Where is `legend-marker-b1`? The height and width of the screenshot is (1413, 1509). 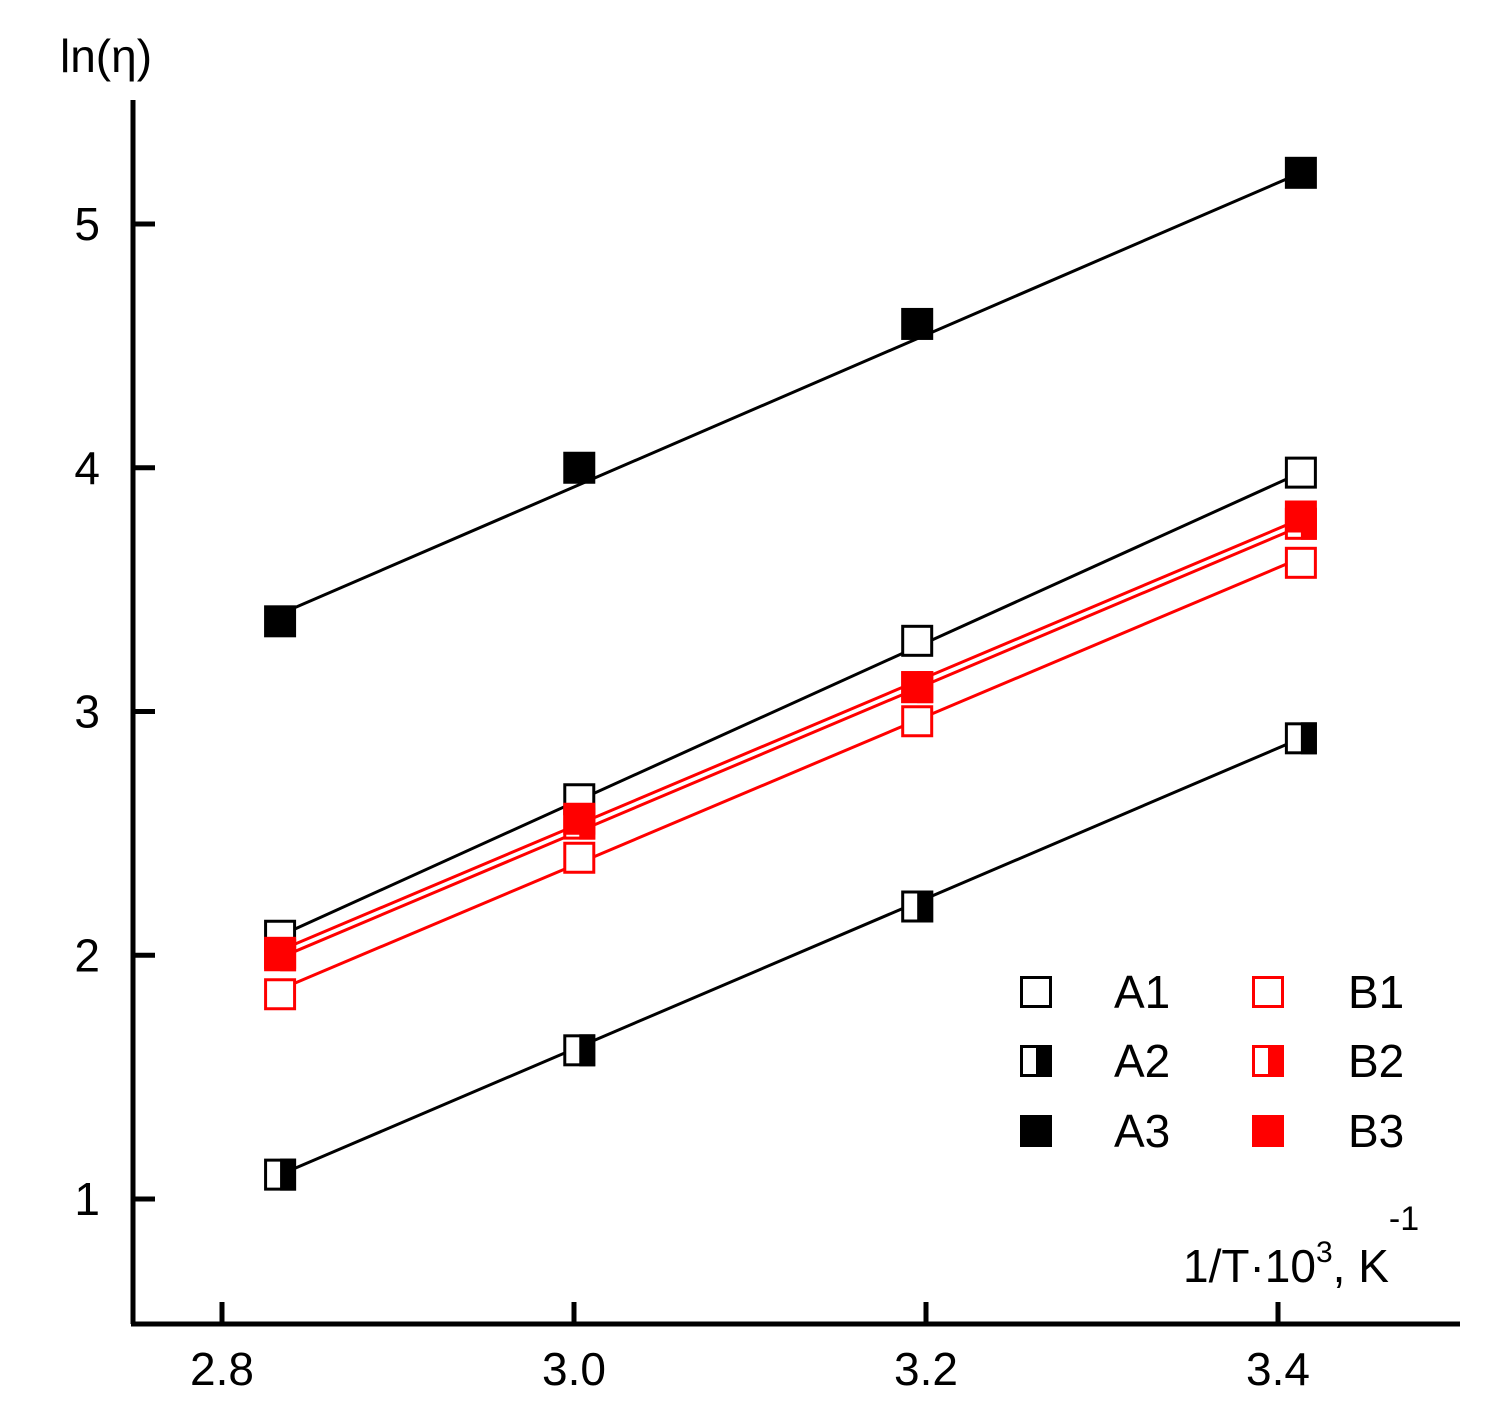 legend-marker-b1 is located at coordinates (1268, 992).